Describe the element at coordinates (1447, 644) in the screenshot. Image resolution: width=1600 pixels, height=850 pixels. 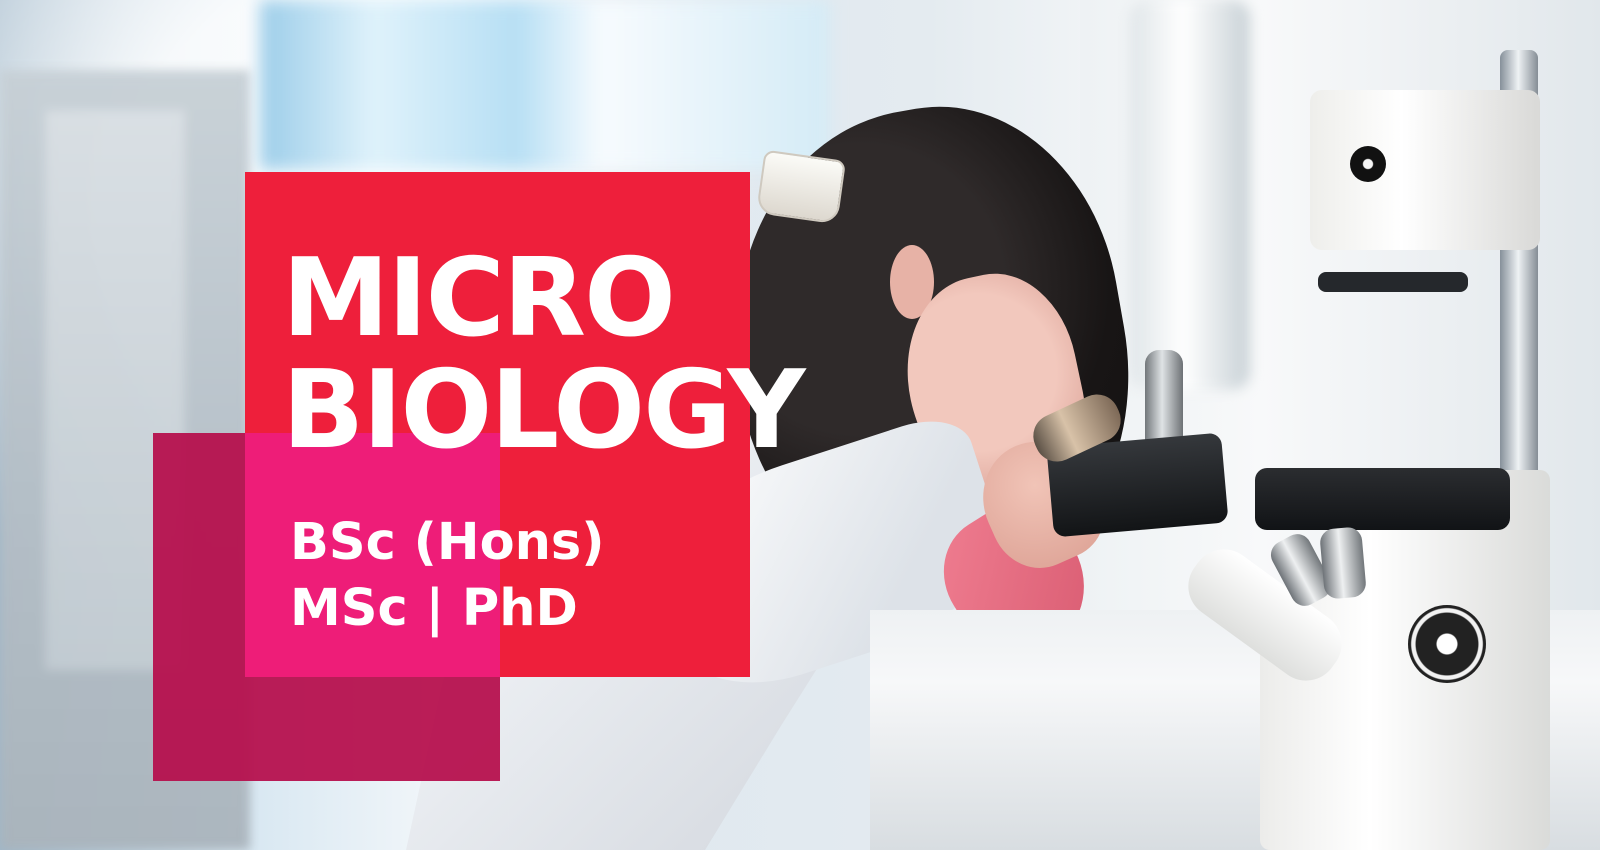
I see `microscope-focus-knob` at that location.